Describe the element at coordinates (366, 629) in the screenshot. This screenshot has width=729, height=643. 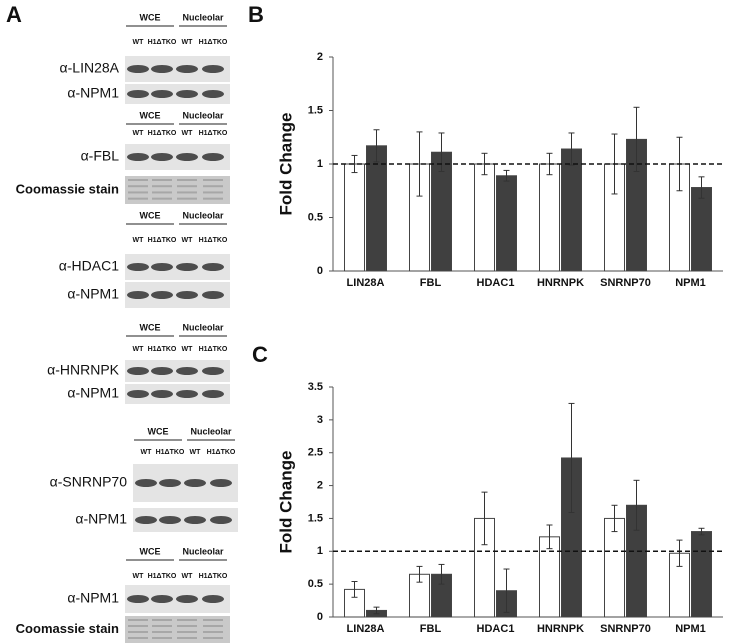
I see `x-tick-label: LIN28A` at that location.